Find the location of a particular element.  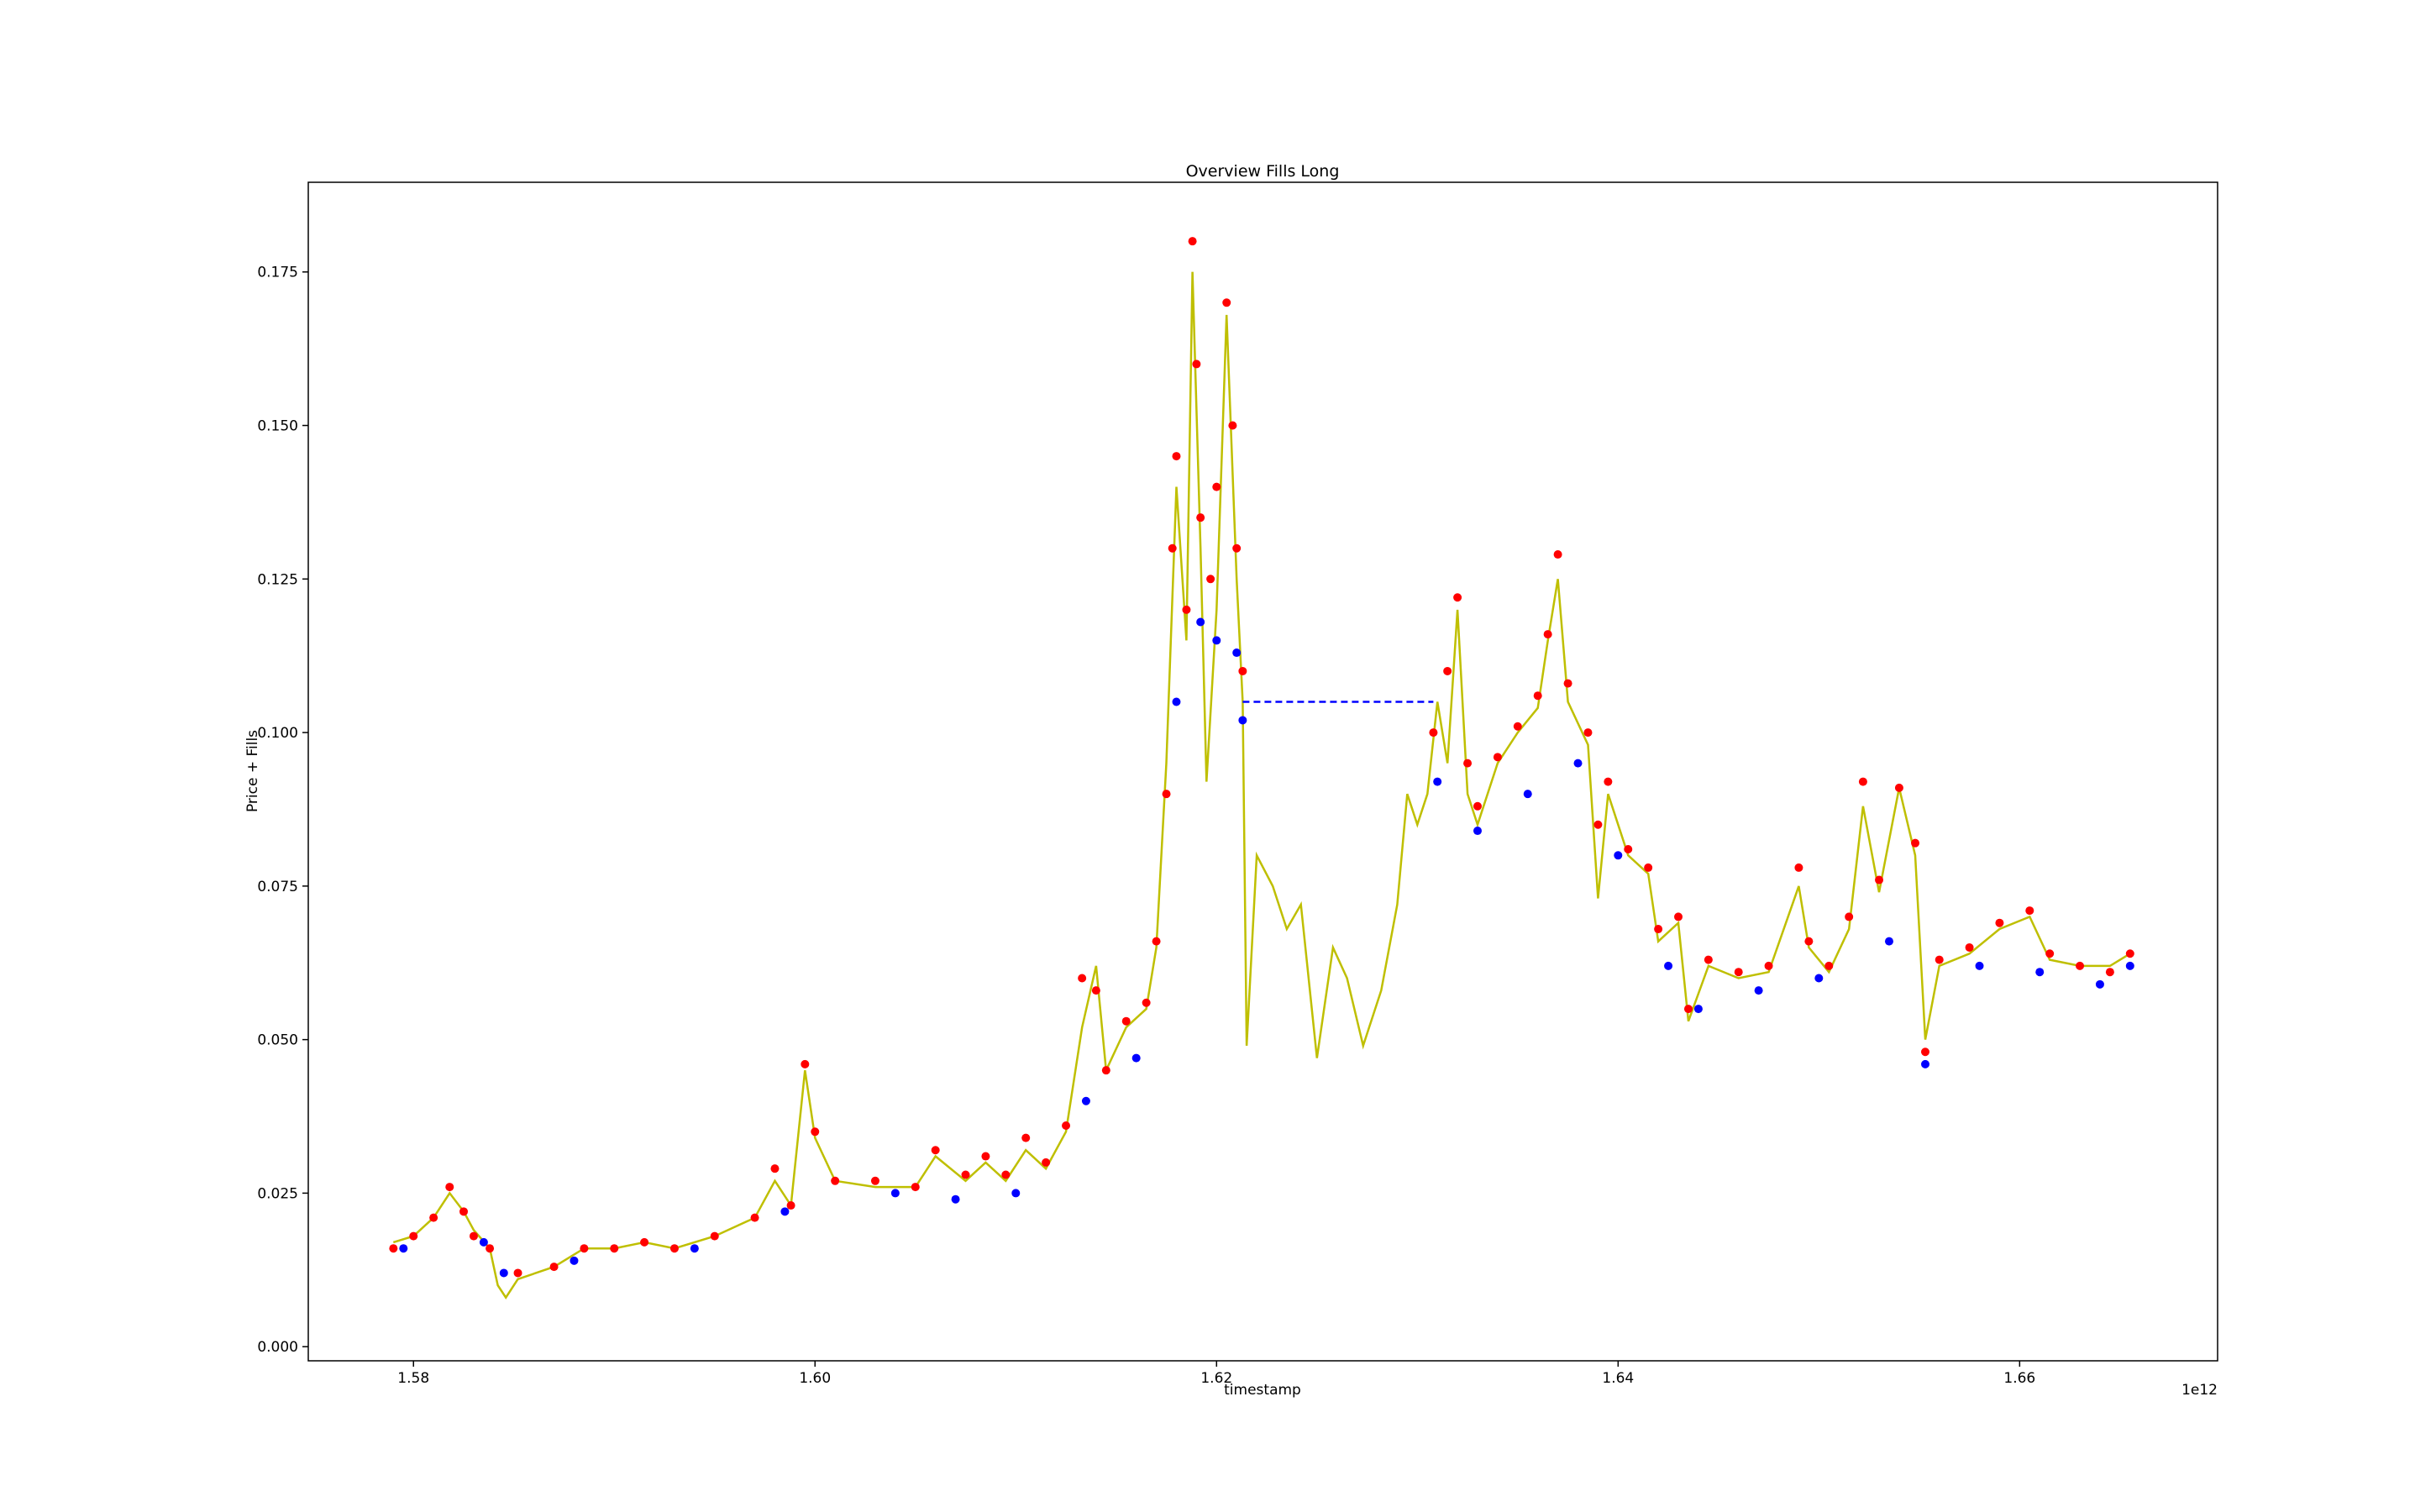

y-tick-label: 0.025 is located at coordinates (277, 1193).